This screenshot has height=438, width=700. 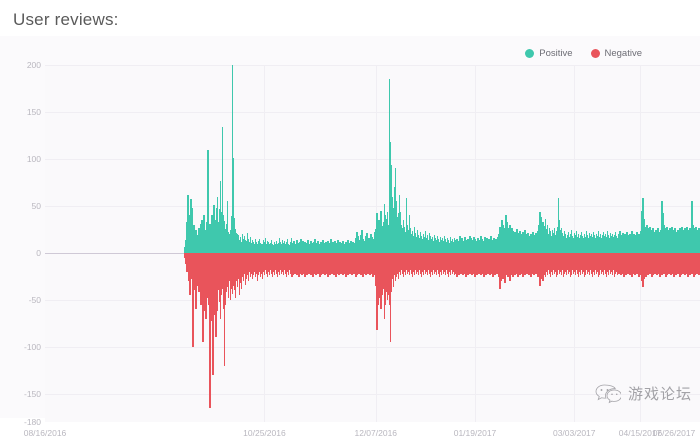 What do you see at coordinates (608, 394) in the screenshot?
I see `wechat-logo-icon` at bounding box center [608, 394].